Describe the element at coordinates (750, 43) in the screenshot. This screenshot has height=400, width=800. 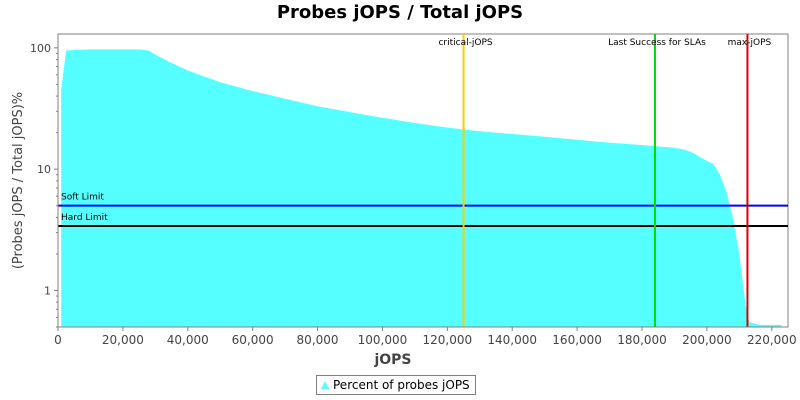
I see `vline-label-2: max-jOPS` at that location.